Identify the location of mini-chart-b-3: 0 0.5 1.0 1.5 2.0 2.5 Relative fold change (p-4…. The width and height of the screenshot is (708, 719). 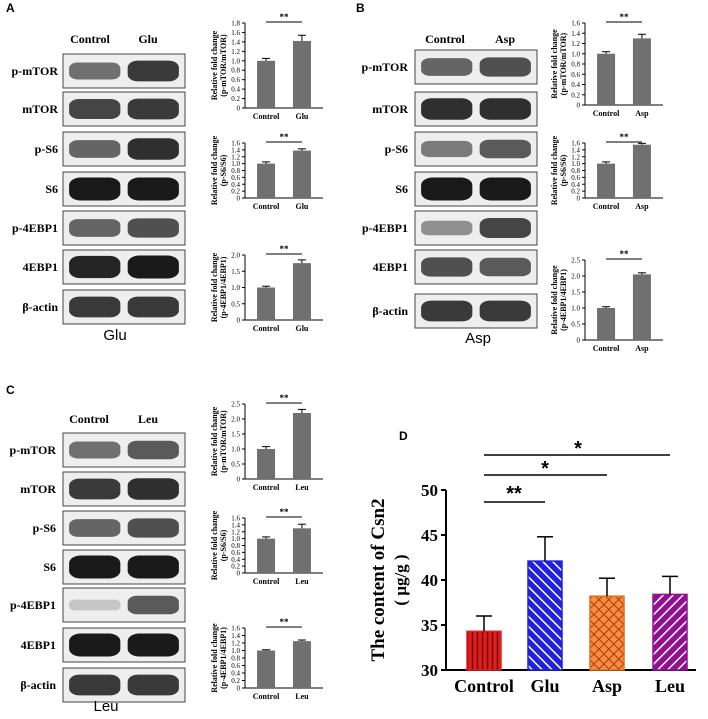
(606, 301).